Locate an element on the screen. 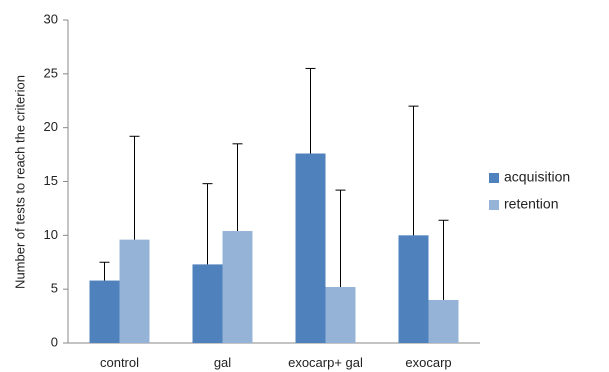 The image size is (609, 372). legend-swatch-acquisition is located at coordinates (494, 178).